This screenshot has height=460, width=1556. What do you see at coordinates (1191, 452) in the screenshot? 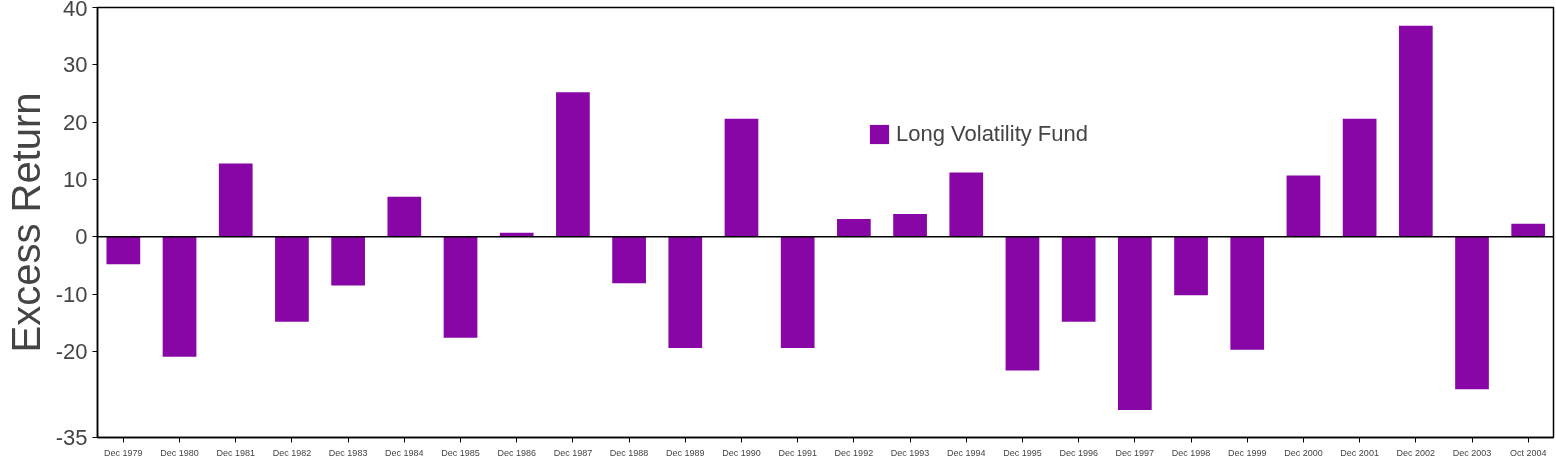
I see `x-tick-label: Dec 1998` at bounding box center [1191, 452].